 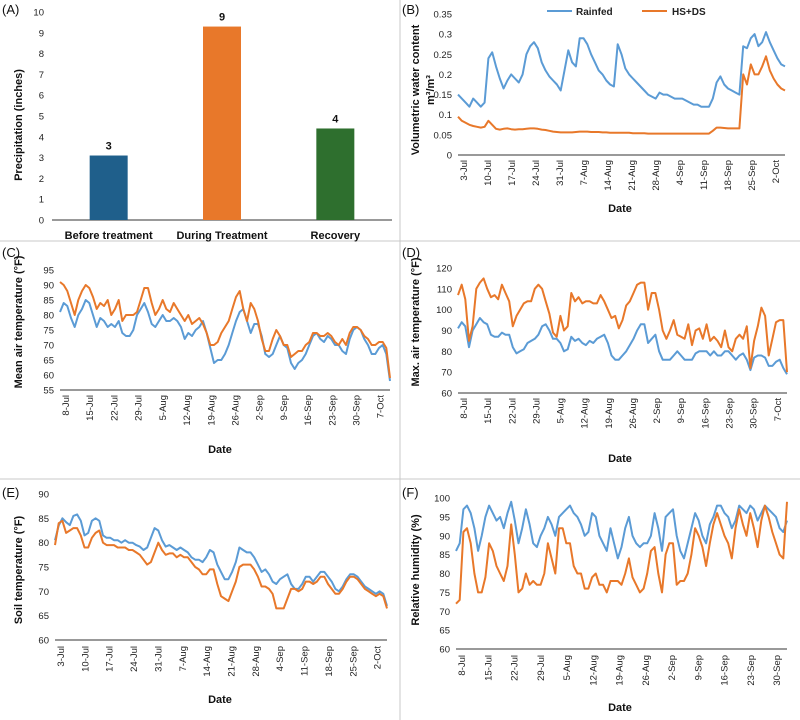 What do you see at coordinates (621, 95) in the screenshot?
I see `panel-b-series-hsds` at bounding box center [621, 95].